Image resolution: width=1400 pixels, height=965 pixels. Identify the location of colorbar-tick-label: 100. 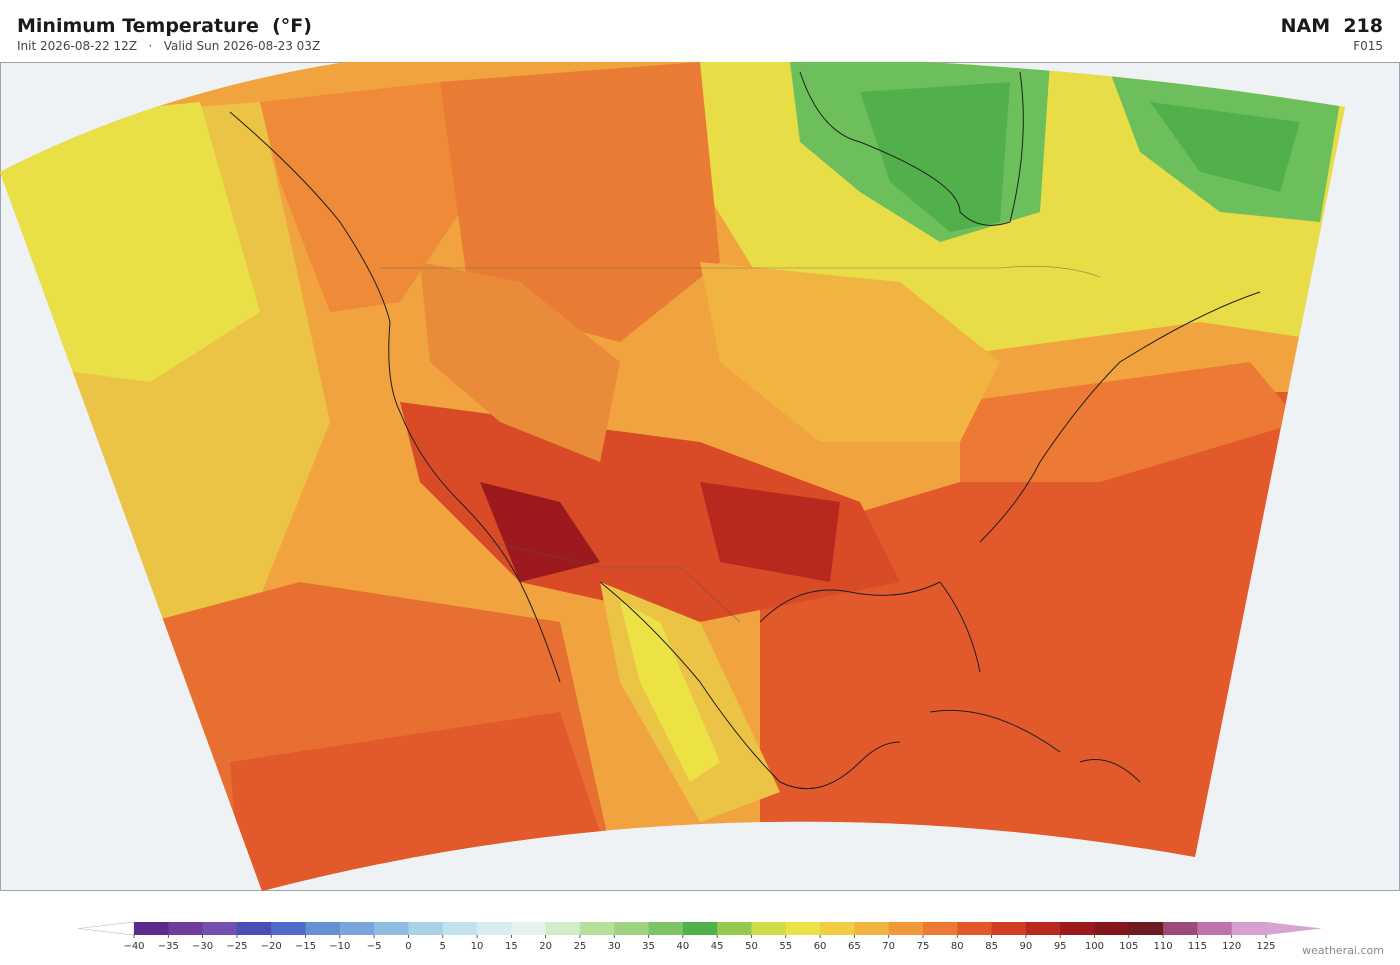
(1094, 946).